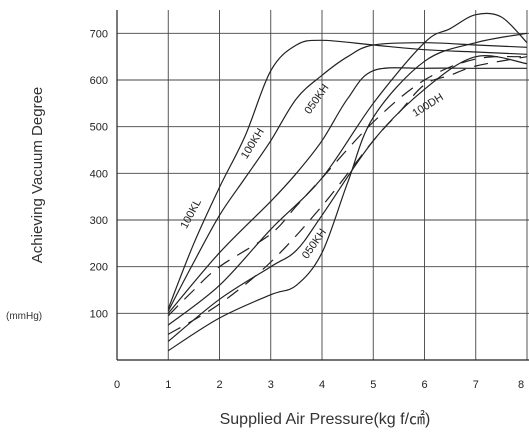 This screenshot has height=432, width=529. Describe the element at coordinates (322, 385) in the screenshot. I see `x-tick-label: 4` at that location.